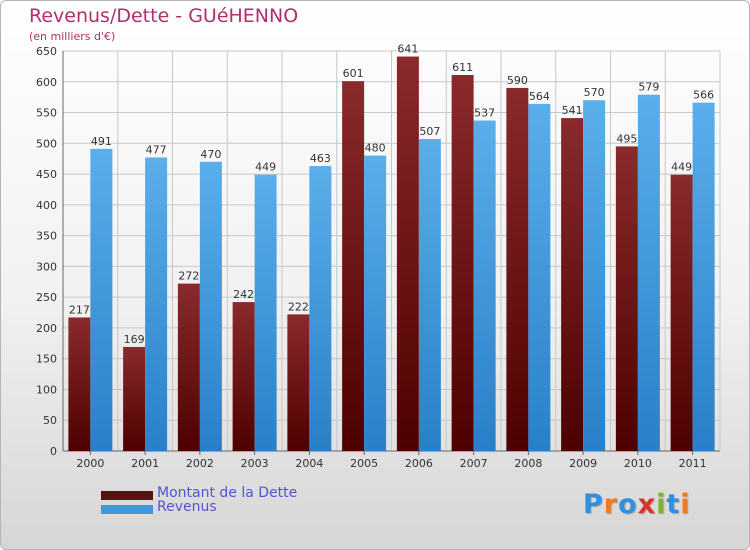 The width and height of the screenshot is (750, 550). I want to click on y-tick-label: 550, so click(46, 113).